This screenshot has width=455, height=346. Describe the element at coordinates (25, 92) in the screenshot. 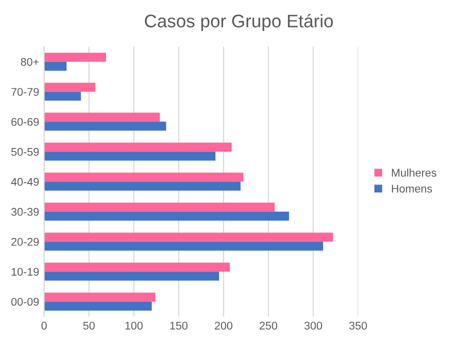

I see `y-tick-label: 70-79` at that location.